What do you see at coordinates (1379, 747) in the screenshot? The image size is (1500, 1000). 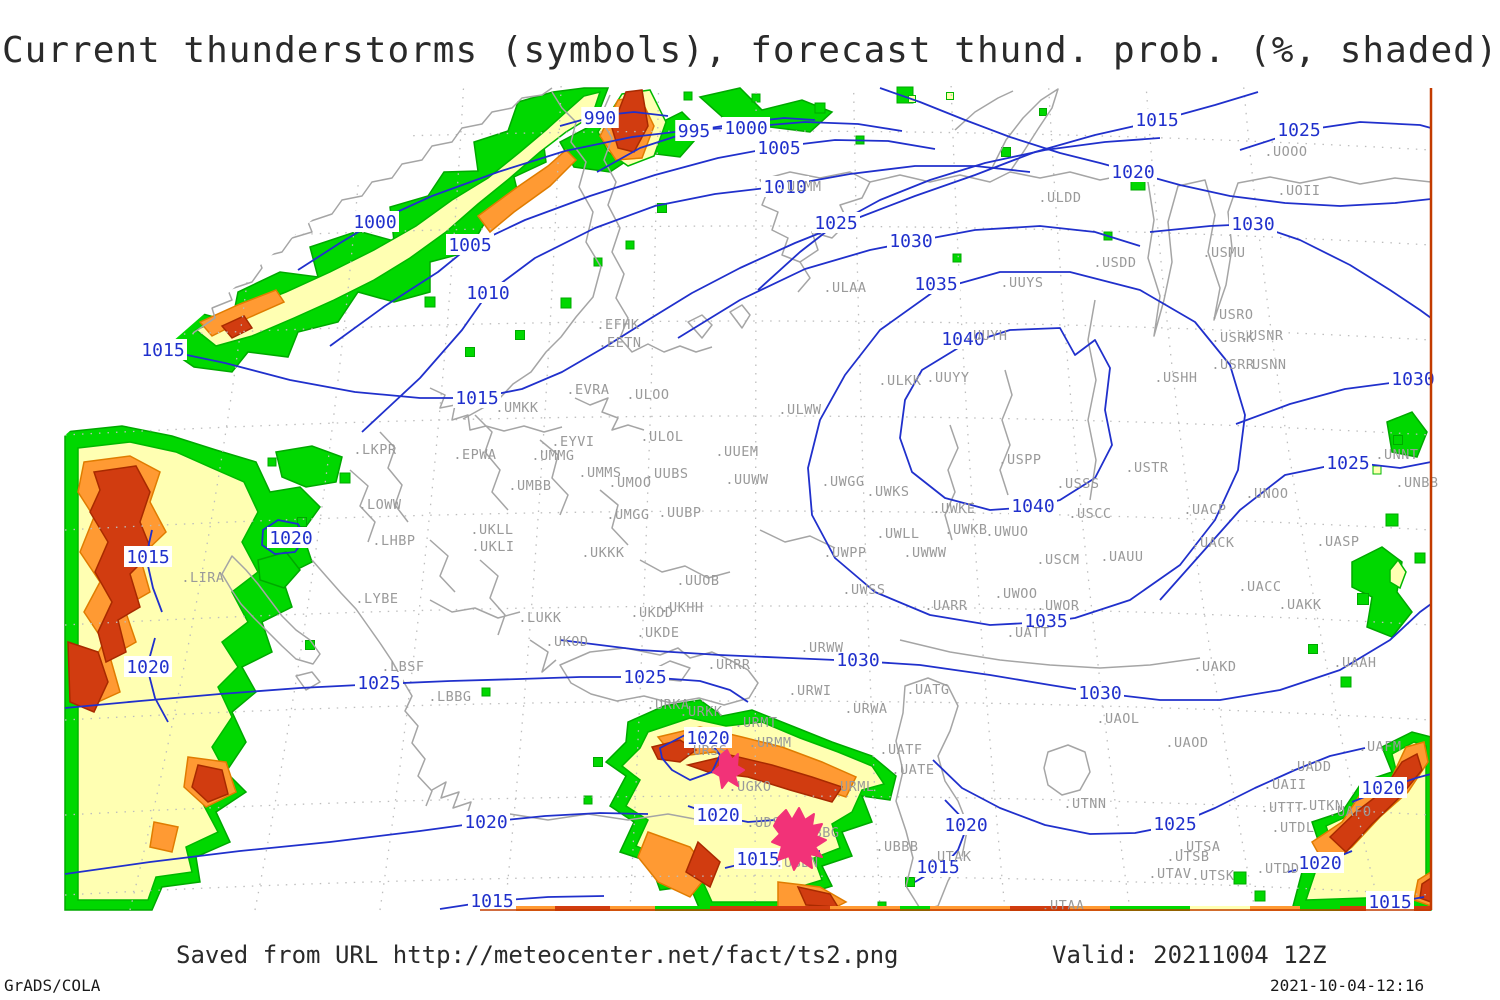 I see `station-label: .UAFM` at bounding box center [1379, 747].